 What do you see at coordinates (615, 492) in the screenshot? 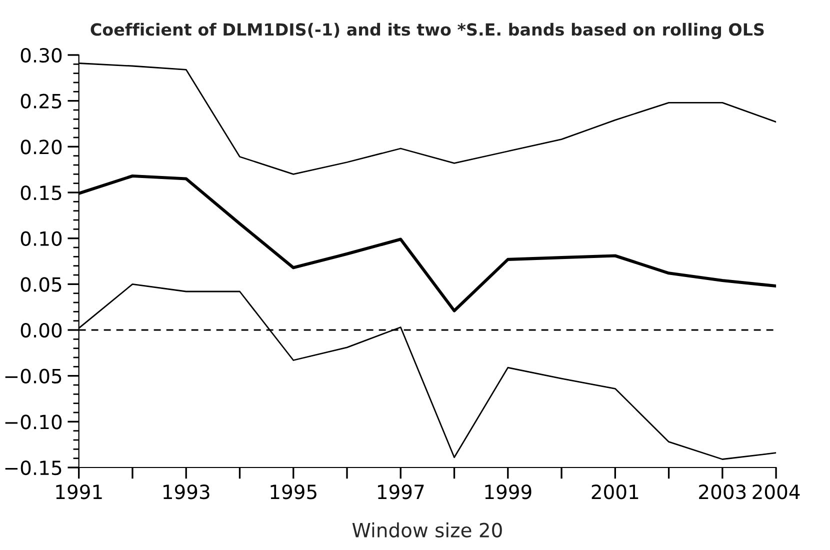
I see `x-tick-label: 2001` at bounding box center [615, 492].